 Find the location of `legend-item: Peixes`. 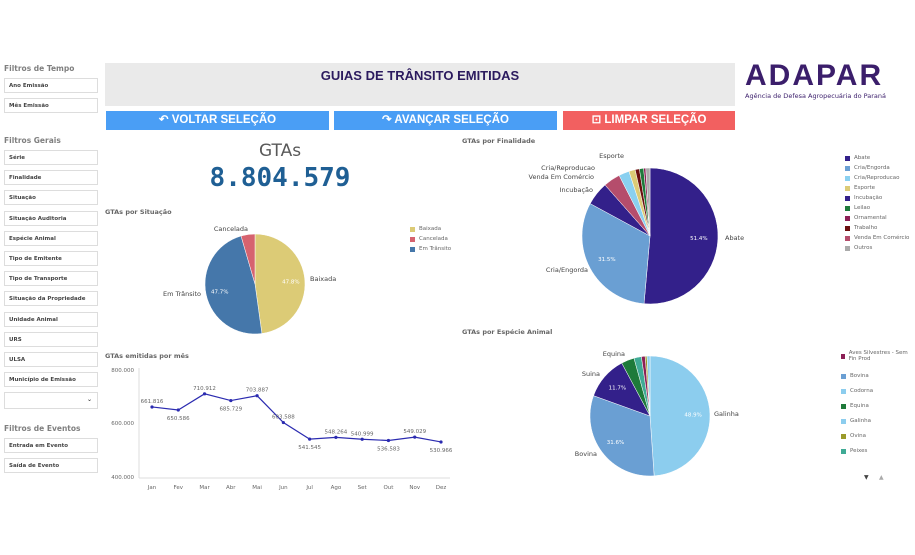

legend-item: Peixes is located at coordinates (876, 451).